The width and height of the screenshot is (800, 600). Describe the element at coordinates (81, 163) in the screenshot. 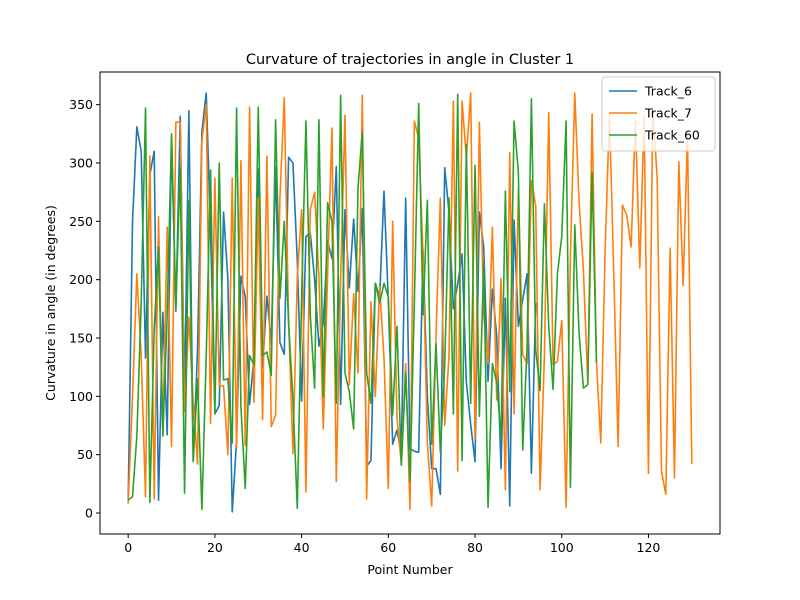

I see `y-tick-label: 300` at that location.